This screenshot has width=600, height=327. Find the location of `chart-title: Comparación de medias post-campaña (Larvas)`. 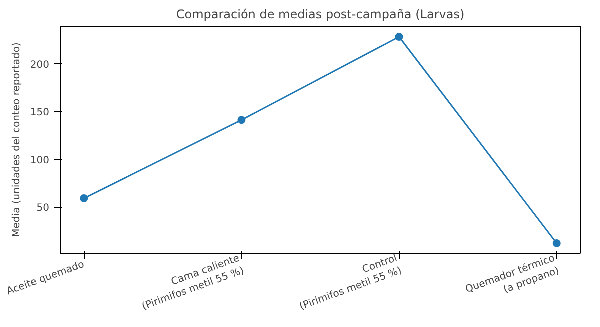

chart-title: Comparación de medias post-campaña (Larvas) is located at coordinates (320, 15).